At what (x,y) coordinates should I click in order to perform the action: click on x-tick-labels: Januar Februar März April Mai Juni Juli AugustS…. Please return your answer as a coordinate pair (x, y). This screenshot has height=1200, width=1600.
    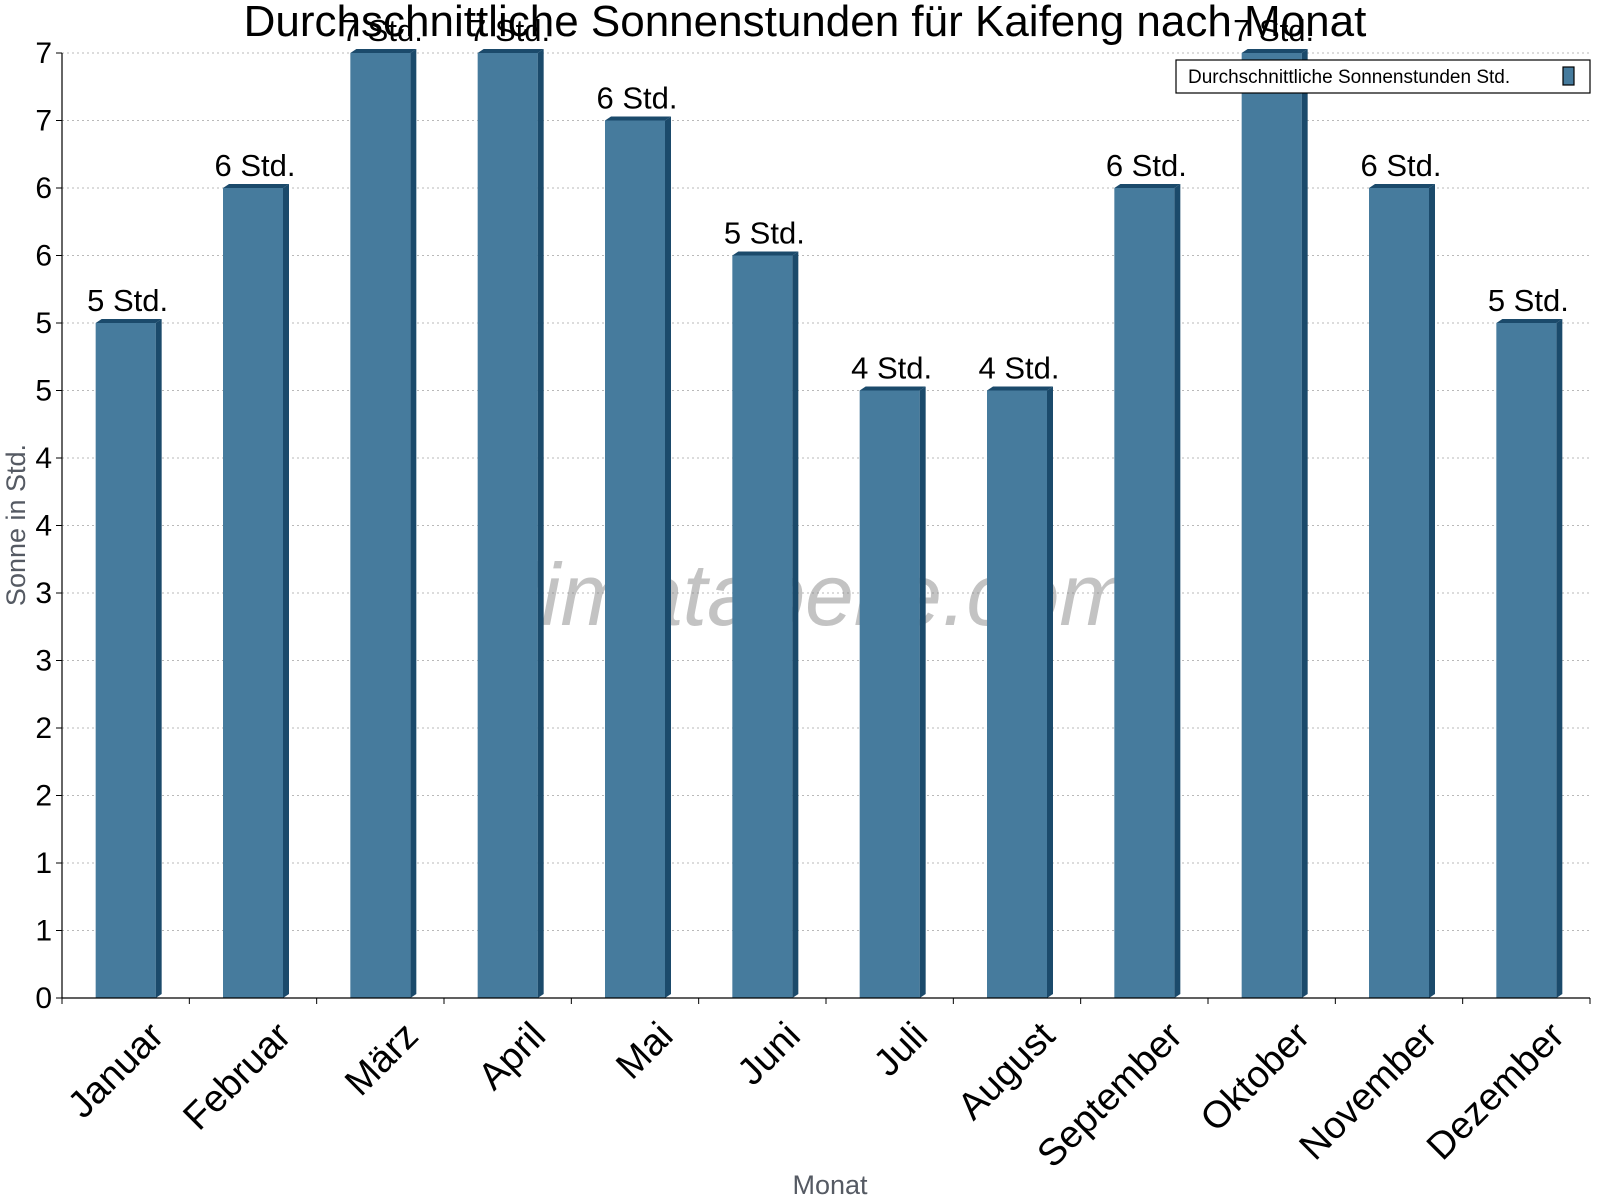
    Looking at the image, I should click on (816, 1094).